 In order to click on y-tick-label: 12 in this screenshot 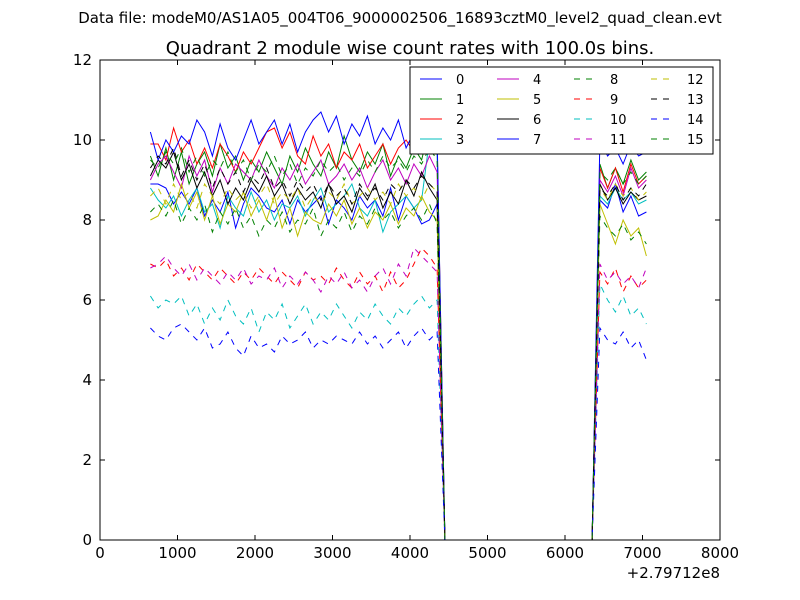, I will do `click(82, 60)`.